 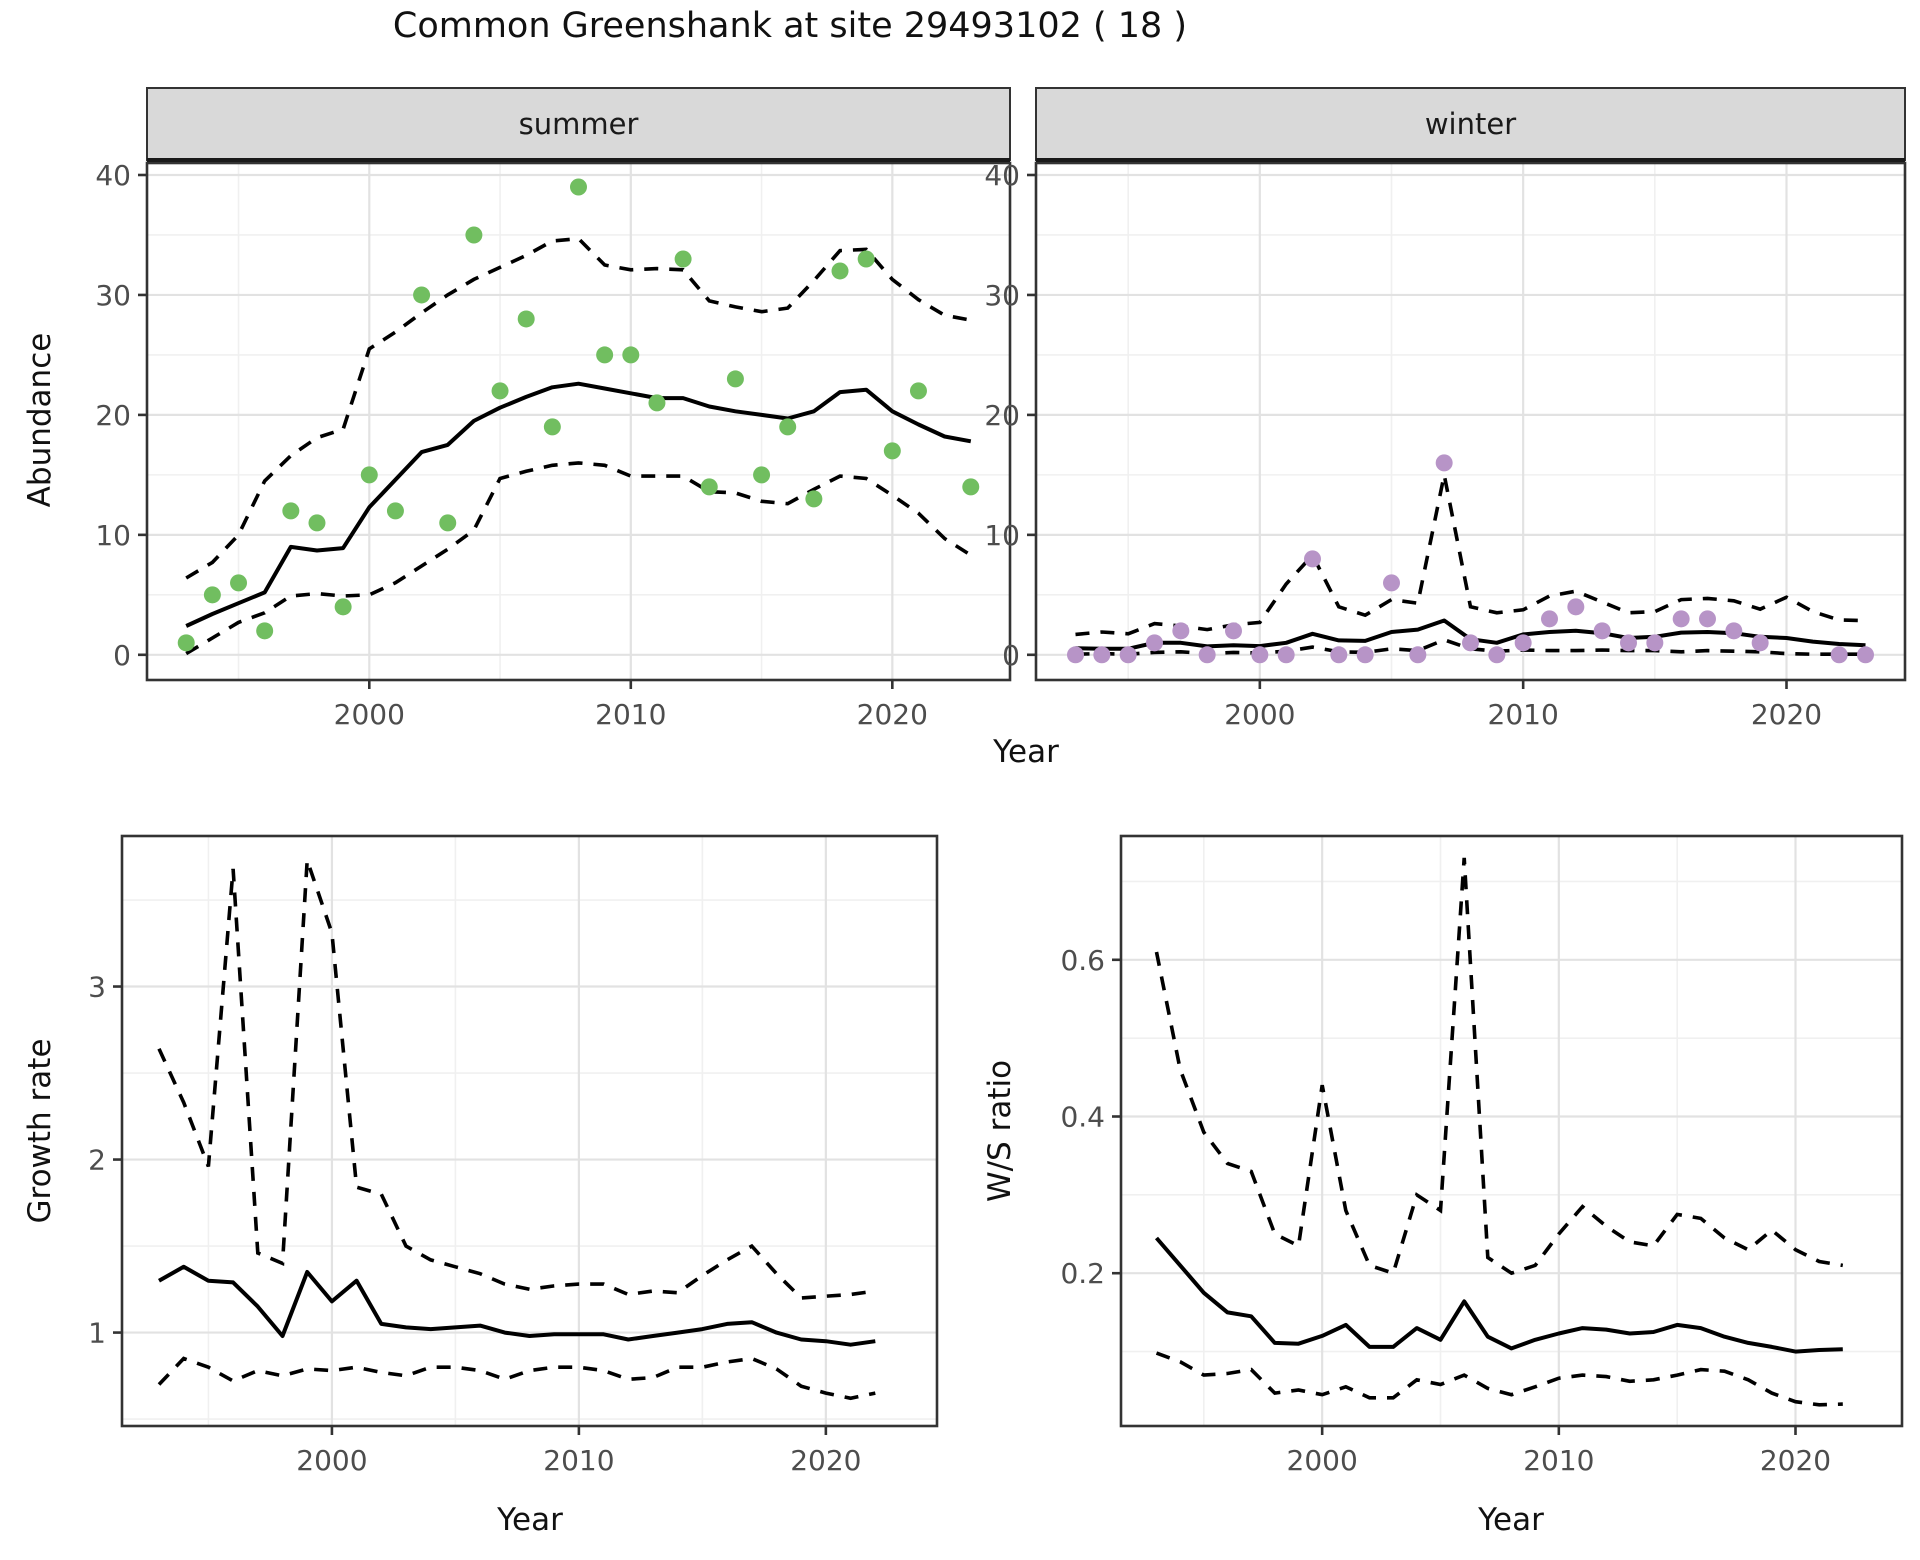 What do you see at coordinates (1026, 752) in the screenshot?
I see `x-axis-title-year-top: Year` at bounding box center [1026, 752].